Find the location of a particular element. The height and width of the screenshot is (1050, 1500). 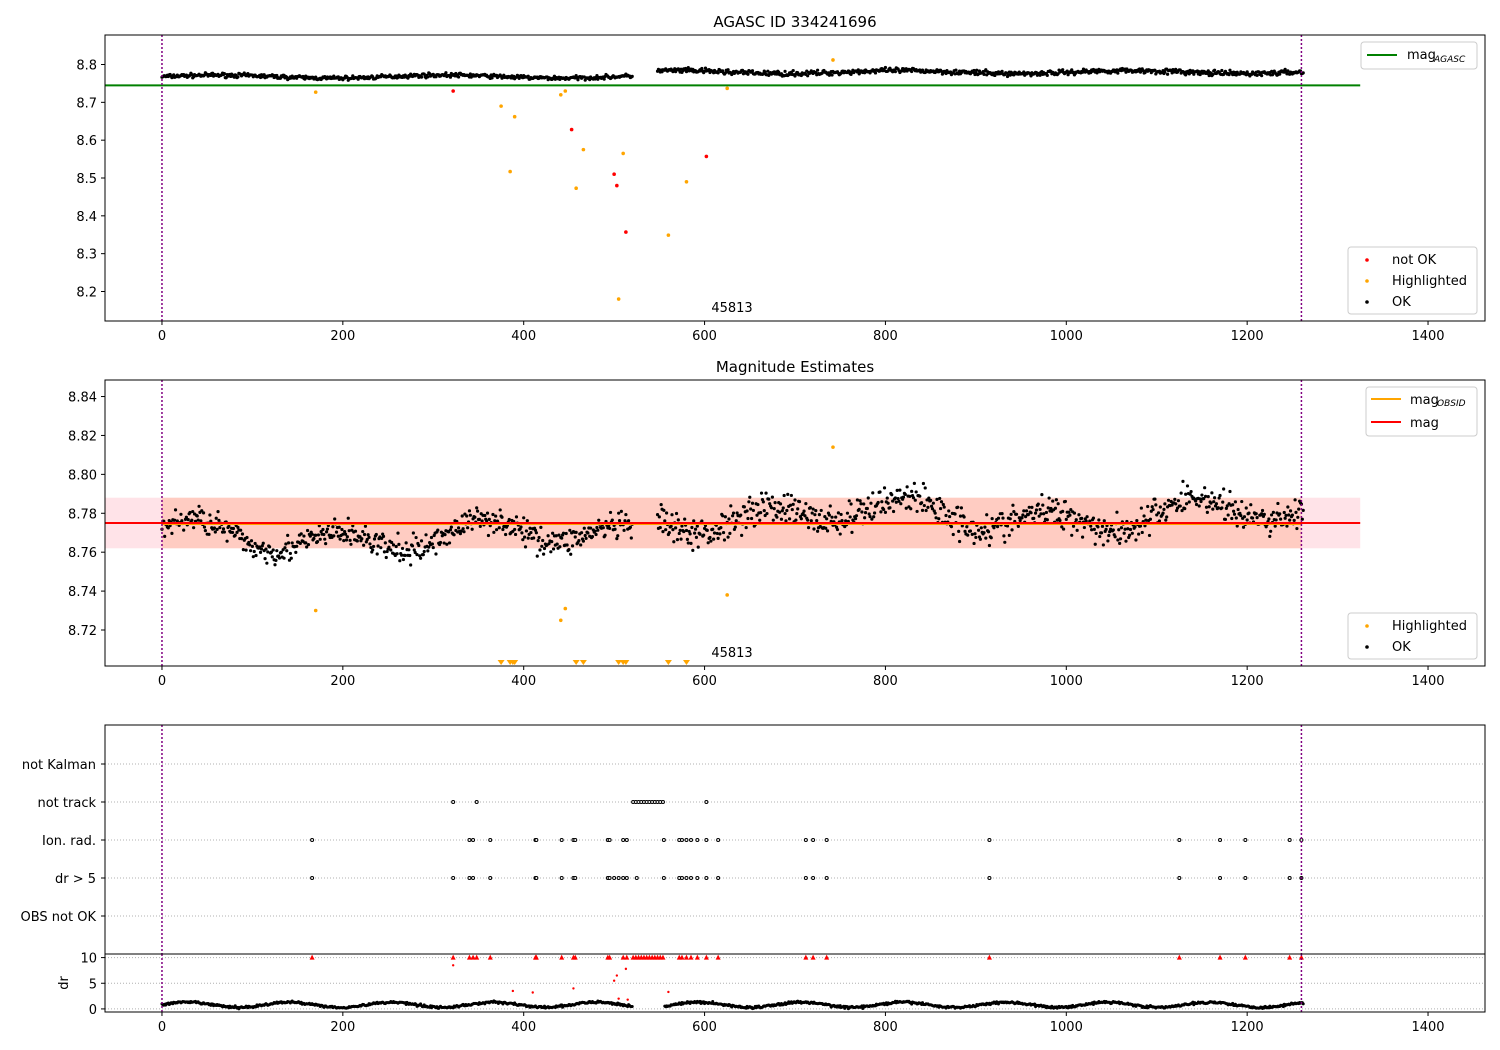

y-tick-label: 8.84 is located at coordinates (82, 398).